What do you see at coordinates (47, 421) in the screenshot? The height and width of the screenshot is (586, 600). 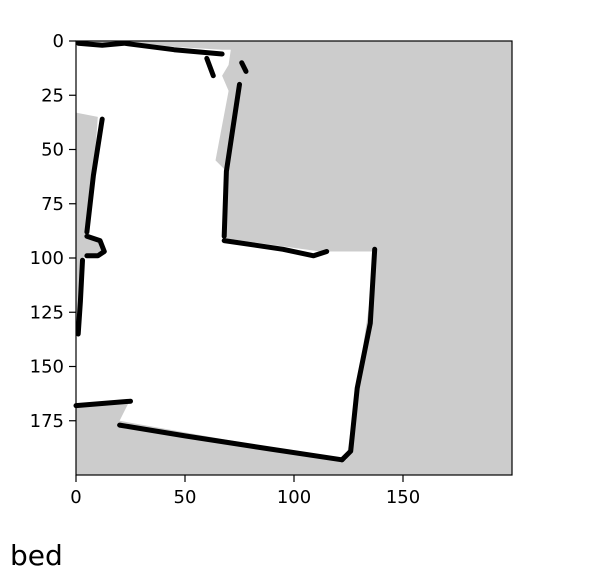 I see `y-tick-label-175: 175` at bounding box center [47, 421].